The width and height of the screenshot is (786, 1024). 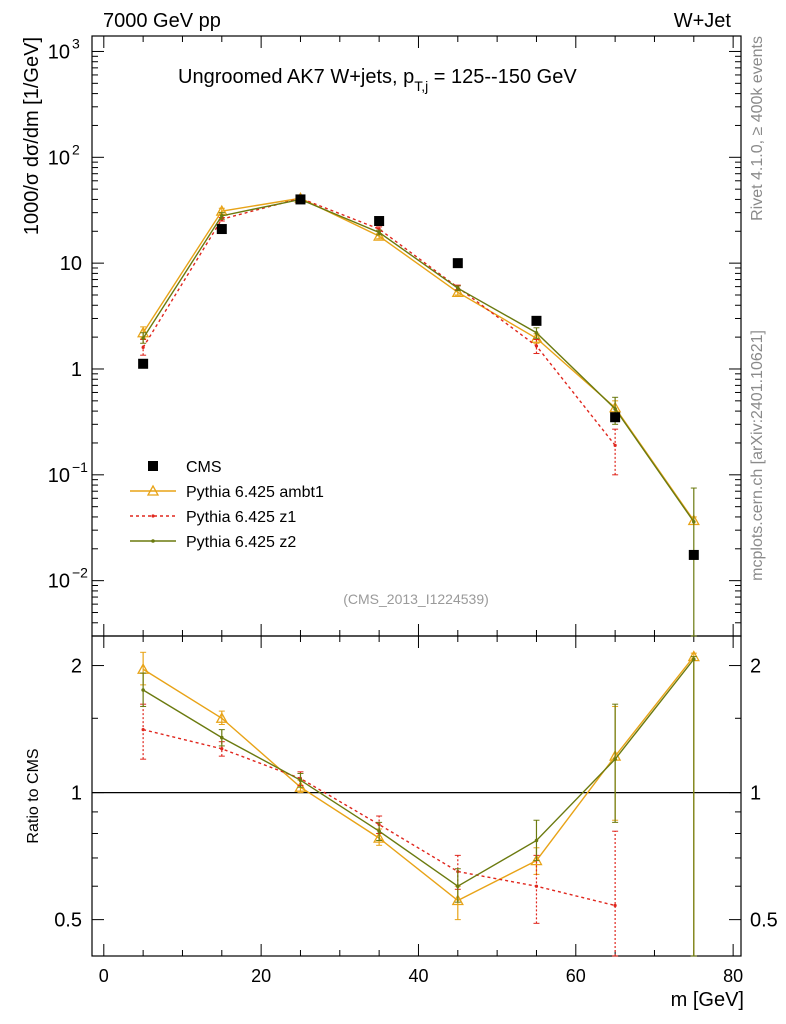 I want to click on plot-title-rest: = 125--150 GeV, so click(x=502, y=77).